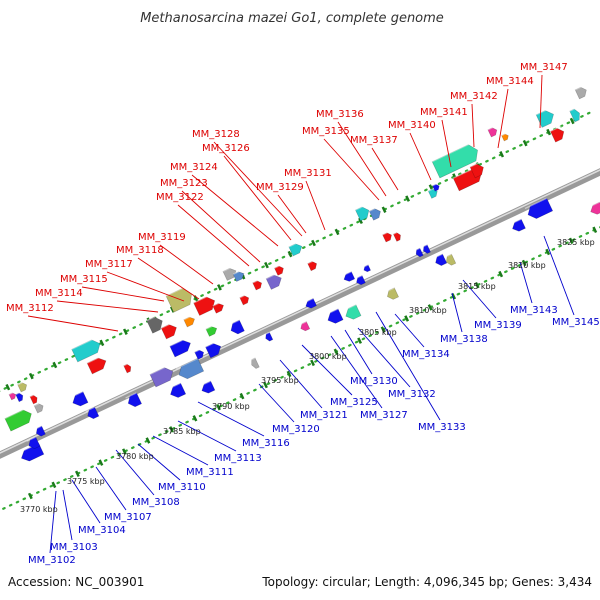 This screenshot has width=600, height=600. What do you see at coordinates (135, 456) in the screenshot?
I see `scale-label: 3780 kbp` at bounding box center [135, 456].